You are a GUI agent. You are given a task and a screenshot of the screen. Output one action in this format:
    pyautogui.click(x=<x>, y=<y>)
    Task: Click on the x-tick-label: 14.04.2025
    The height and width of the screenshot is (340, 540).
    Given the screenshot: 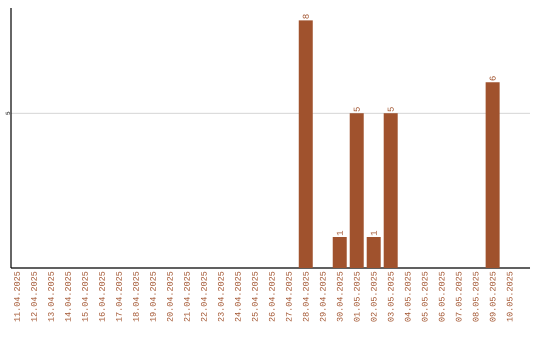 What is the action you would take?
    pyautogui.click(x=68, y=297)
    